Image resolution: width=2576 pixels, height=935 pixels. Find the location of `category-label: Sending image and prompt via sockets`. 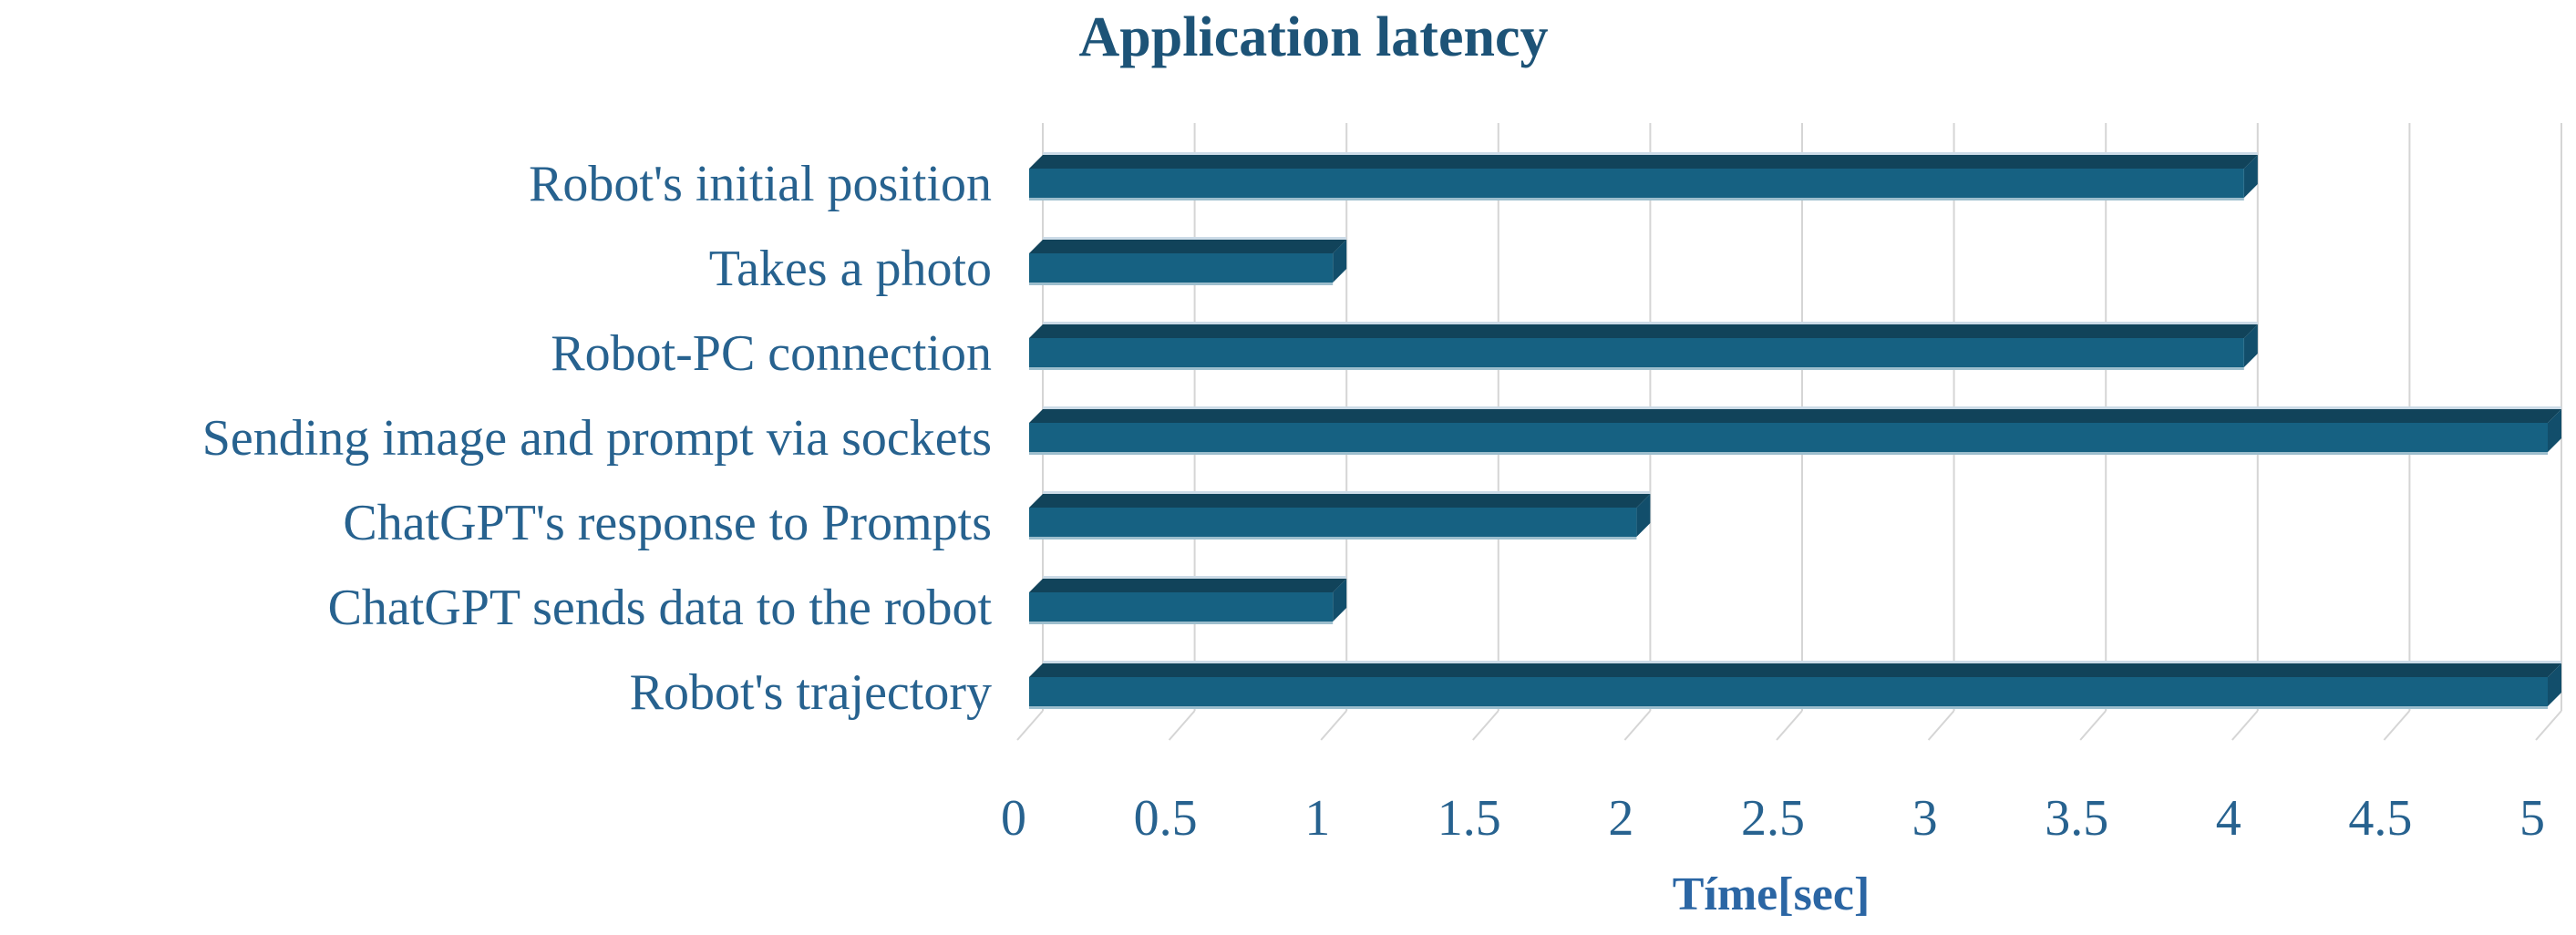

category-label: Sending image and prompt via sockets is located at coordinates (597, 438).